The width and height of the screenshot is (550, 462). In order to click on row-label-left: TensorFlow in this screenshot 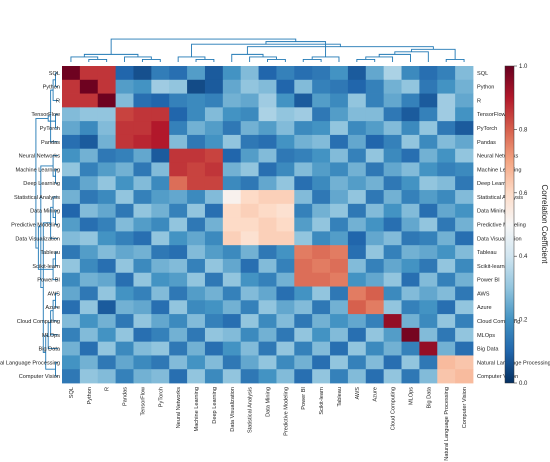, I will do `click(46, 115)`.